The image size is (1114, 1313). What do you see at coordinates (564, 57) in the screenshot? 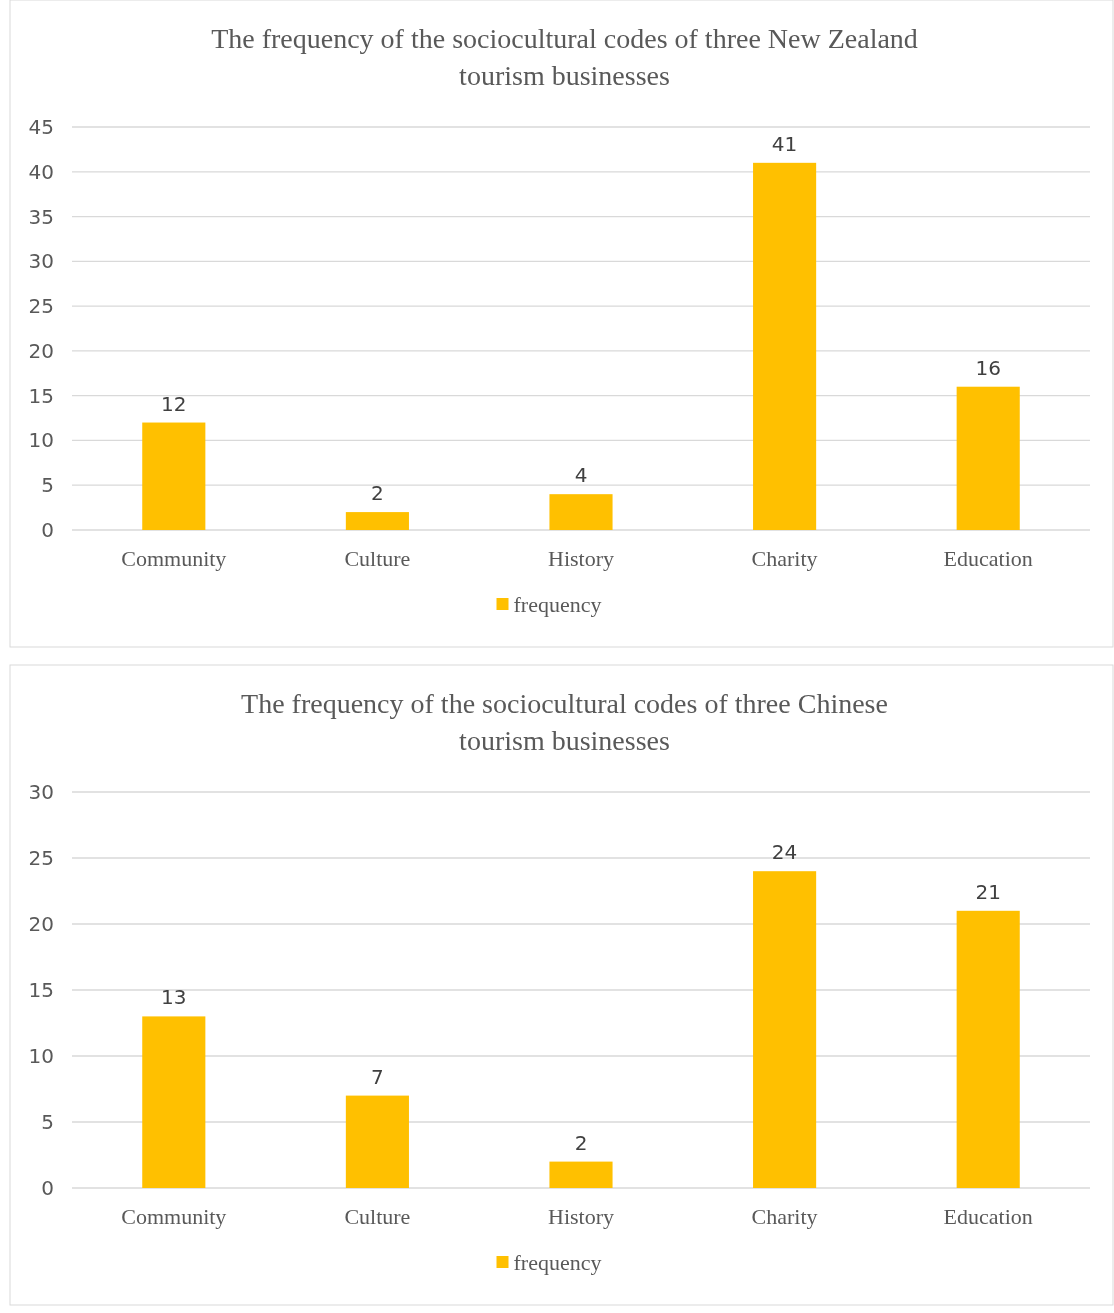
I see `chart-title: The frequency of the sociocultural codes of three New Zealand tourism businesses` at bounding box center [564, 57].